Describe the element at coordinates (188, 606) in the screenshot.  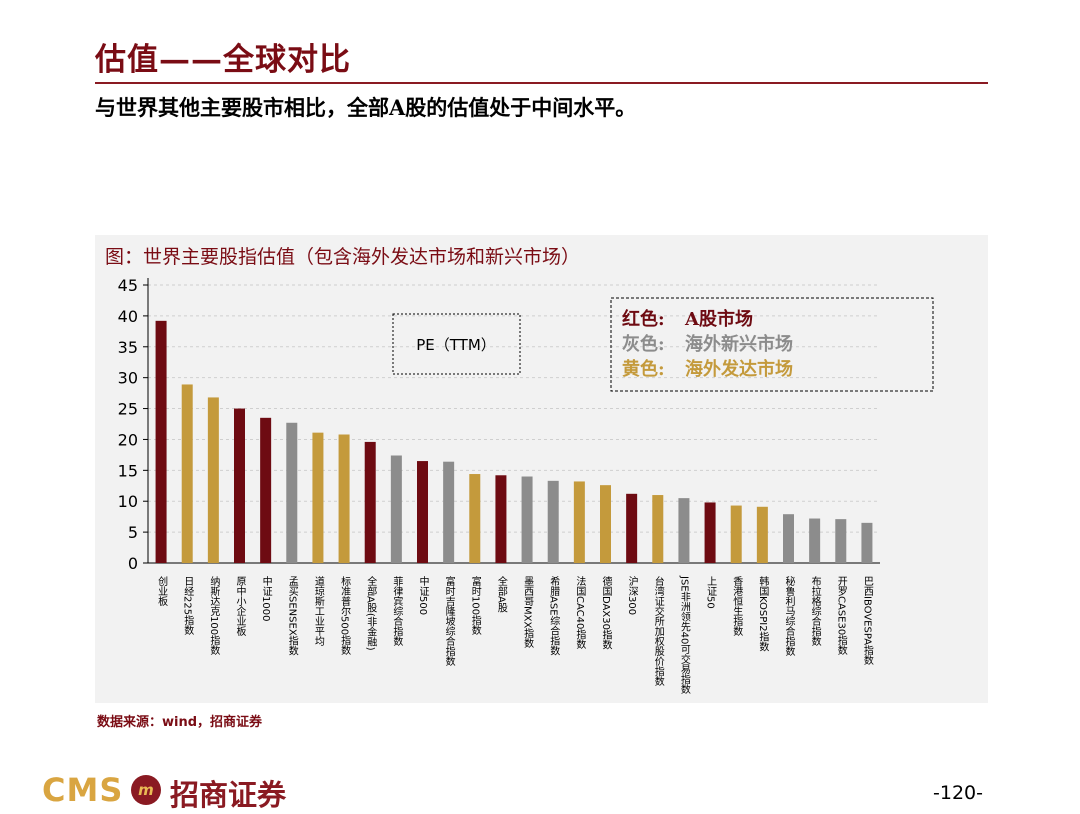
I see `x-tick-label: 日经225指数` at that location.